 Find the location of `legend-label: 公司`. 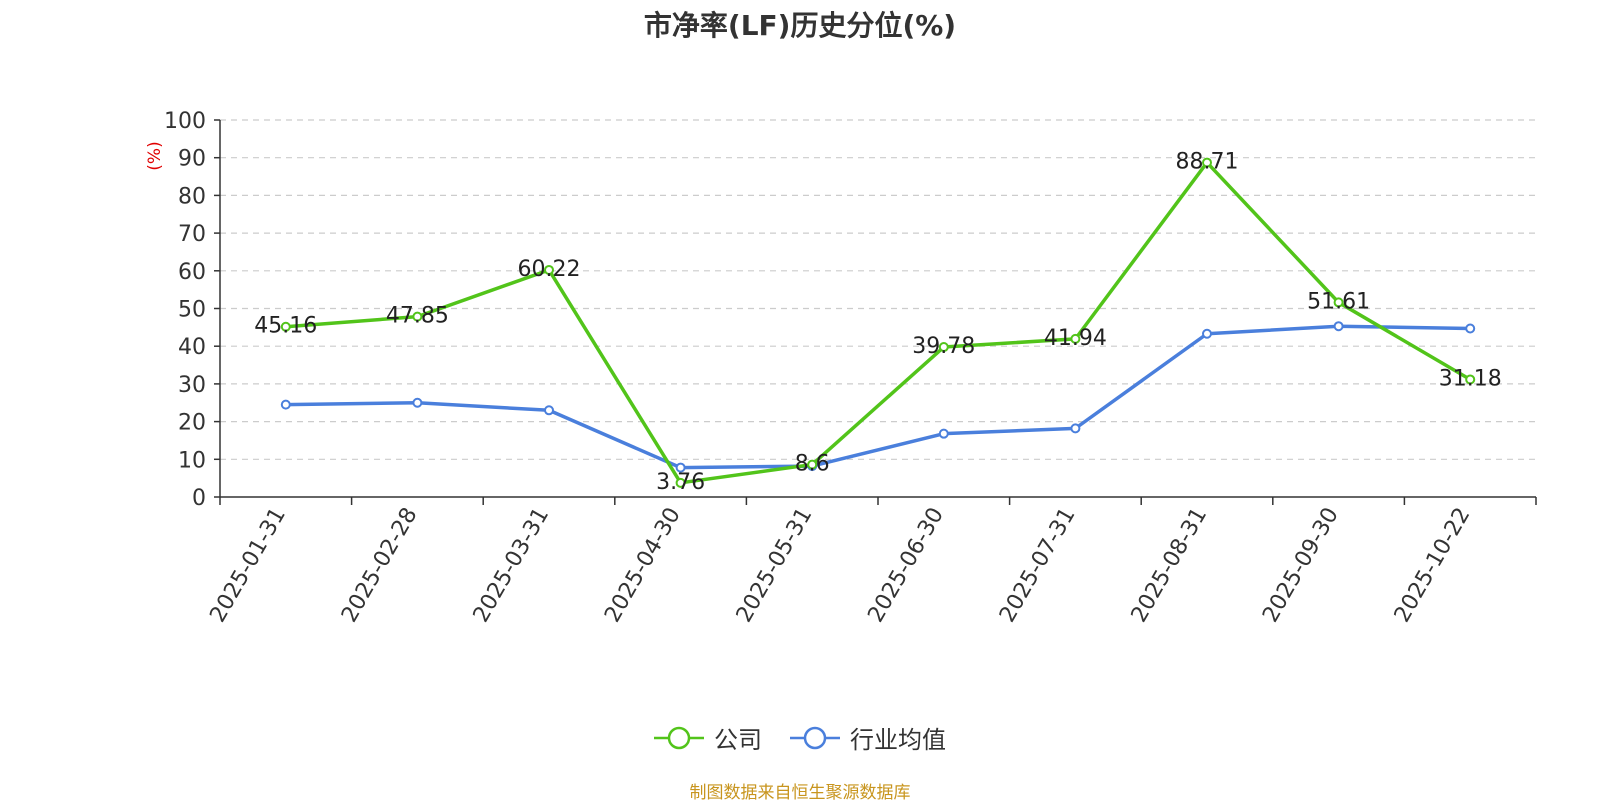

legend-label: 公司 is located at coordinates (738, 740).